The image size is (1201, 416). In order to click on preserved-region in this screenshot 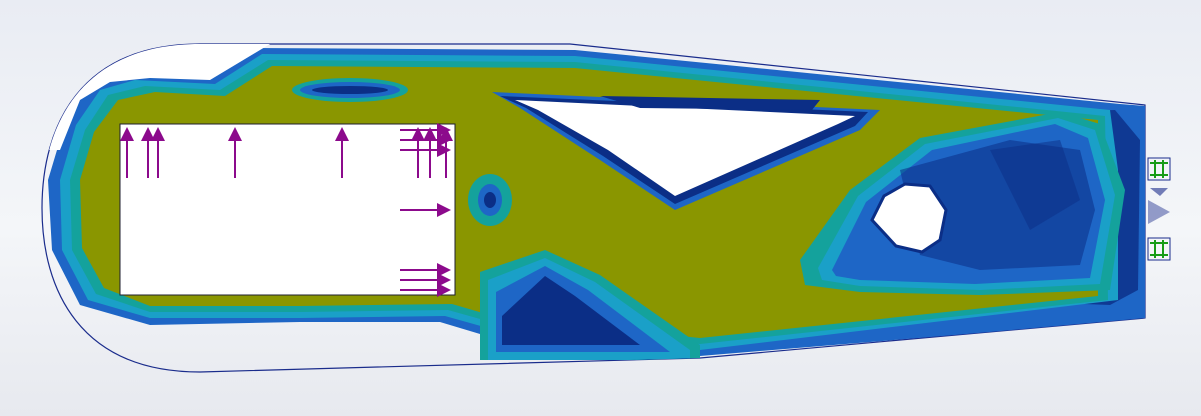, I will do `click(287, 209)`.